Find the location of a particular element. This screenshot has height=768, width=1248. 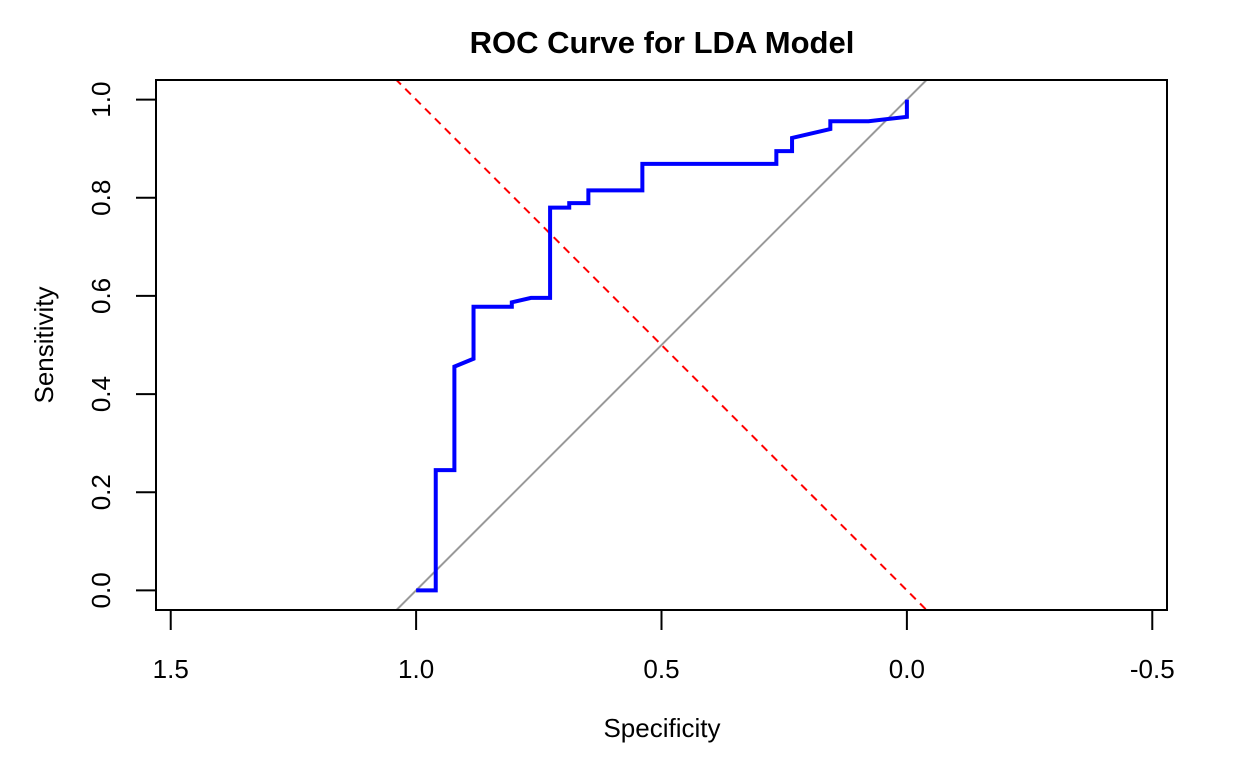

y-tick-label: 0.2 is located at coordinates (101, 492).